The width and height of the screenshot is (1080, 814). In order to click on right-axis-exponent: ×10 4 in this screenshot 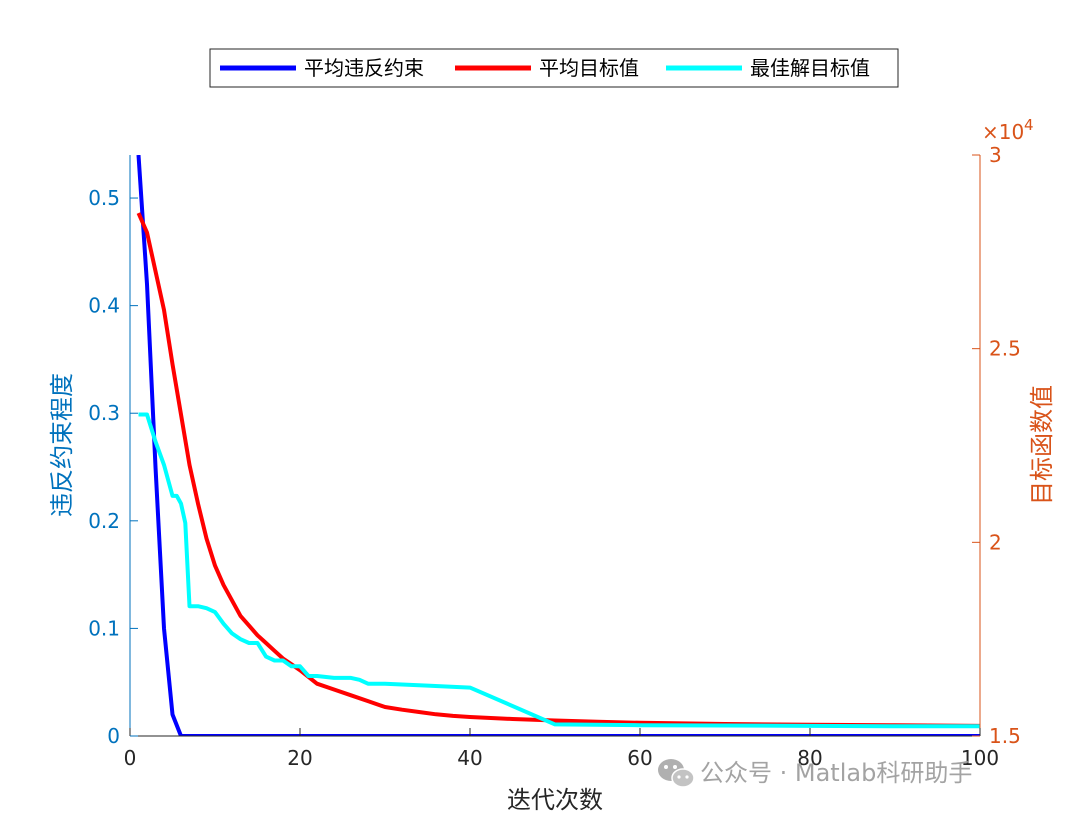, I will do `click(1008, 130)`.